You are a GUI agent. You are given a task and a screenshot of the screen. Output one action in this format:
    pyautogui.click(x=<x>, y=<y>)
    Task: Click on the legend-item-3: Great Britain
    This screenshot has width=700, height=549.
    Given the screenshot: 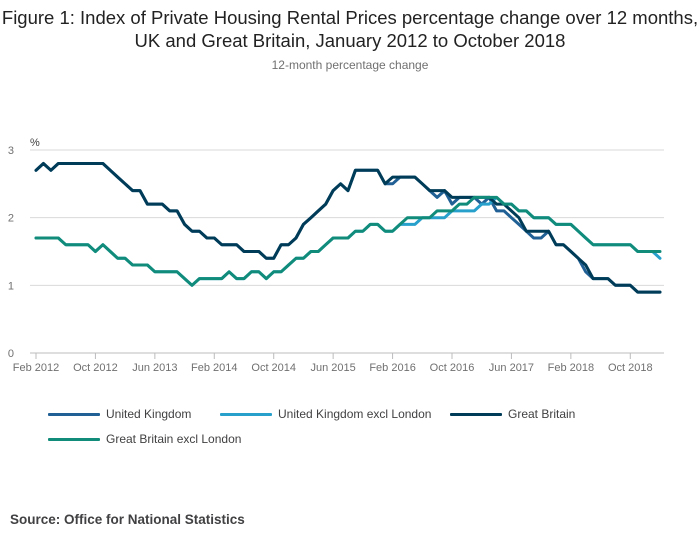 What is the action you would take?
    pyautogui.click(x=512, y=414)
    